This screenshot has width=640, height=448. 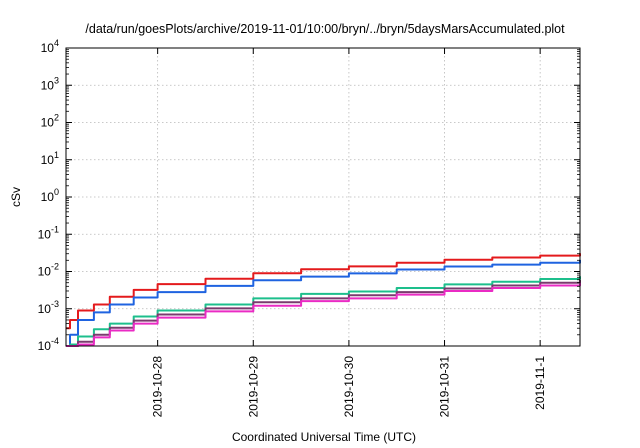 I want to click on x-tick-label: 2019-10-29, so click(x=253, y=387).